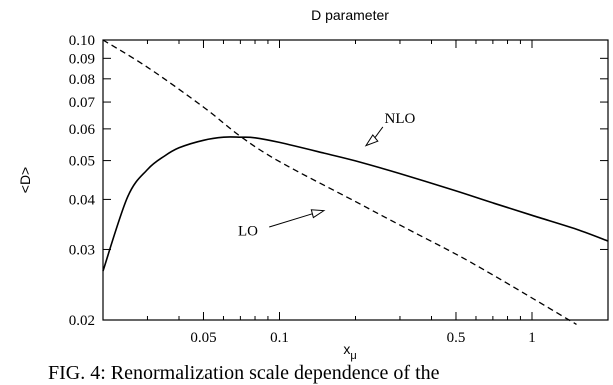 Image resolution: width=613 pixels, height=385 pixels. What do you see at coordinates (82, 130) in the screenshot?
I see `y-tick-label: 0.06` at bounding box center [82, 130].